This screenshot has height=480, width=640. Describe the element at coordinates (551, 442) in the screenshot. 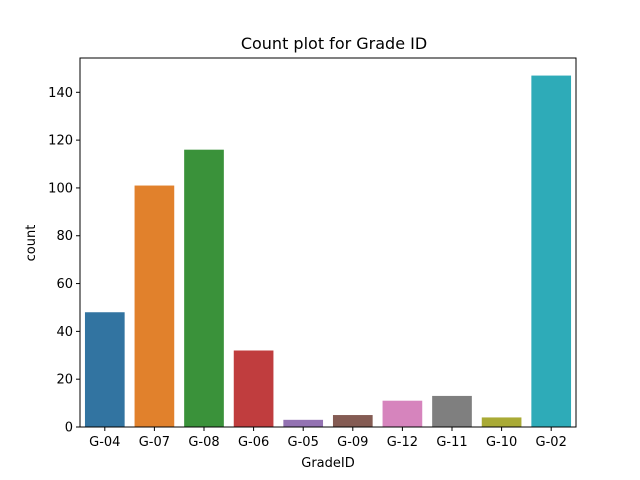

I see `x-tick-label: G-02` at that location.